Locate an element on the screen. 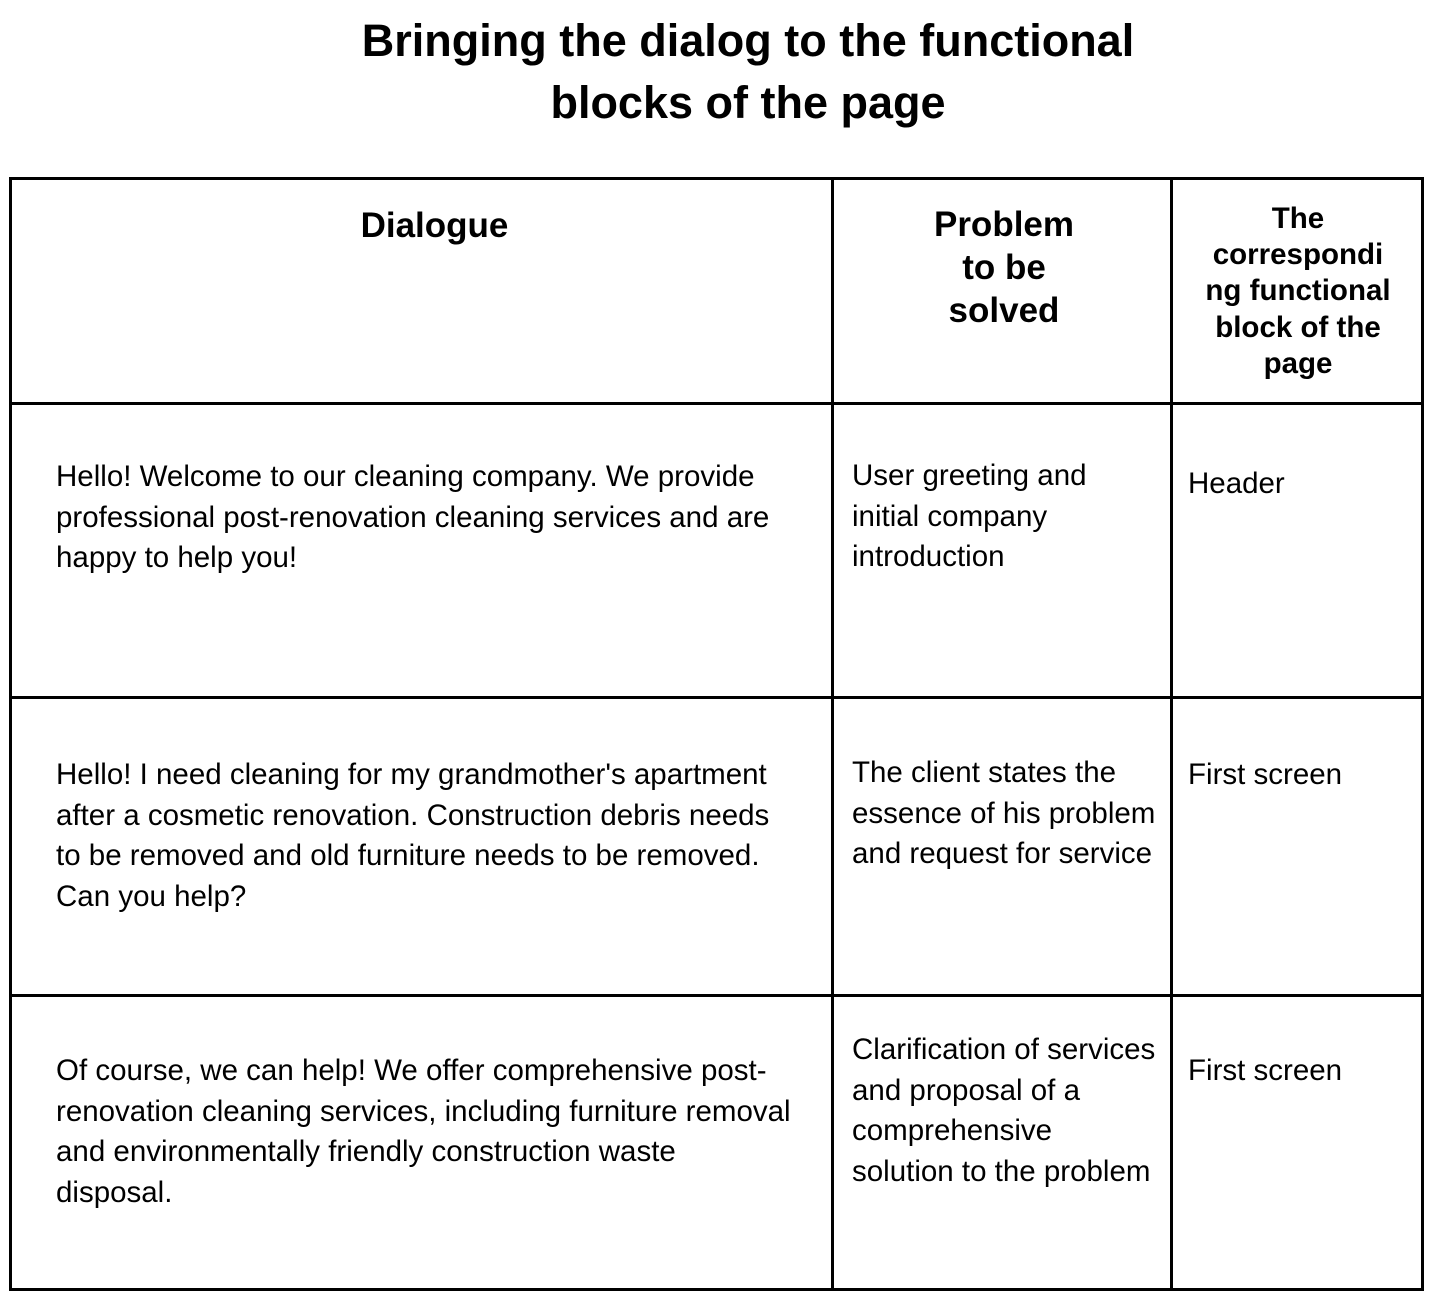  header-line: The is located at coordinates (1298, 218).